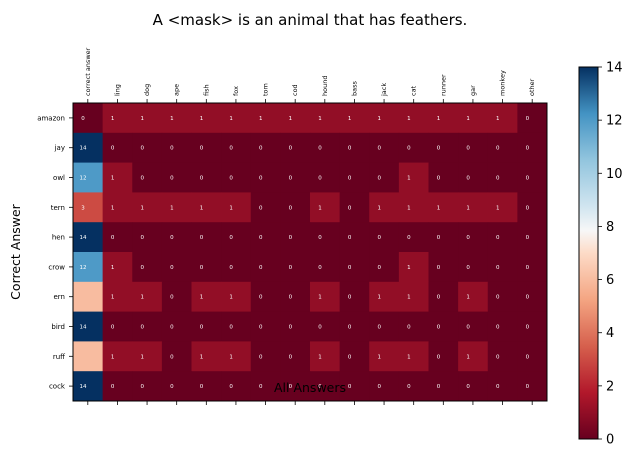 The width and height of the screenshot is (634, 458). I want to click on colorbar-ticks: 0 2 4 6 8 10 12 14, so click(610, 254).